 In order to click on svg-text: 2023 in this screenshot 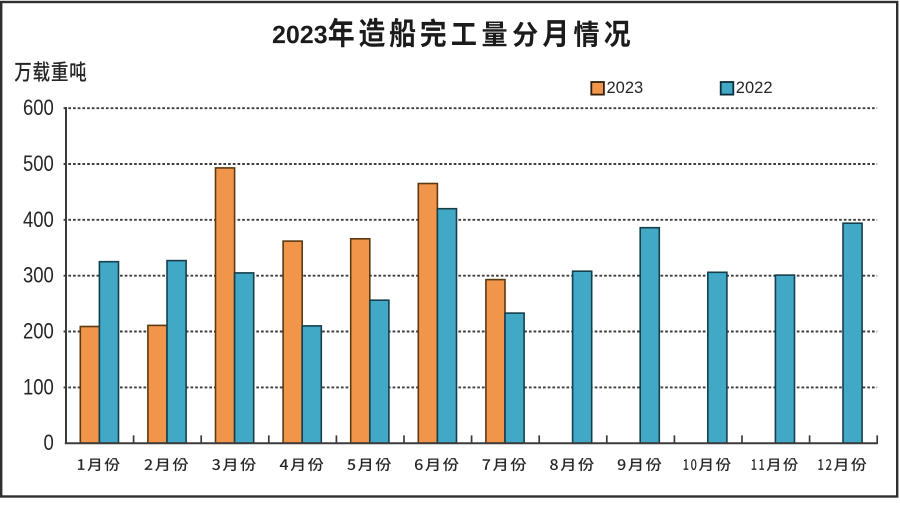, I will do `click(625, 88)`.